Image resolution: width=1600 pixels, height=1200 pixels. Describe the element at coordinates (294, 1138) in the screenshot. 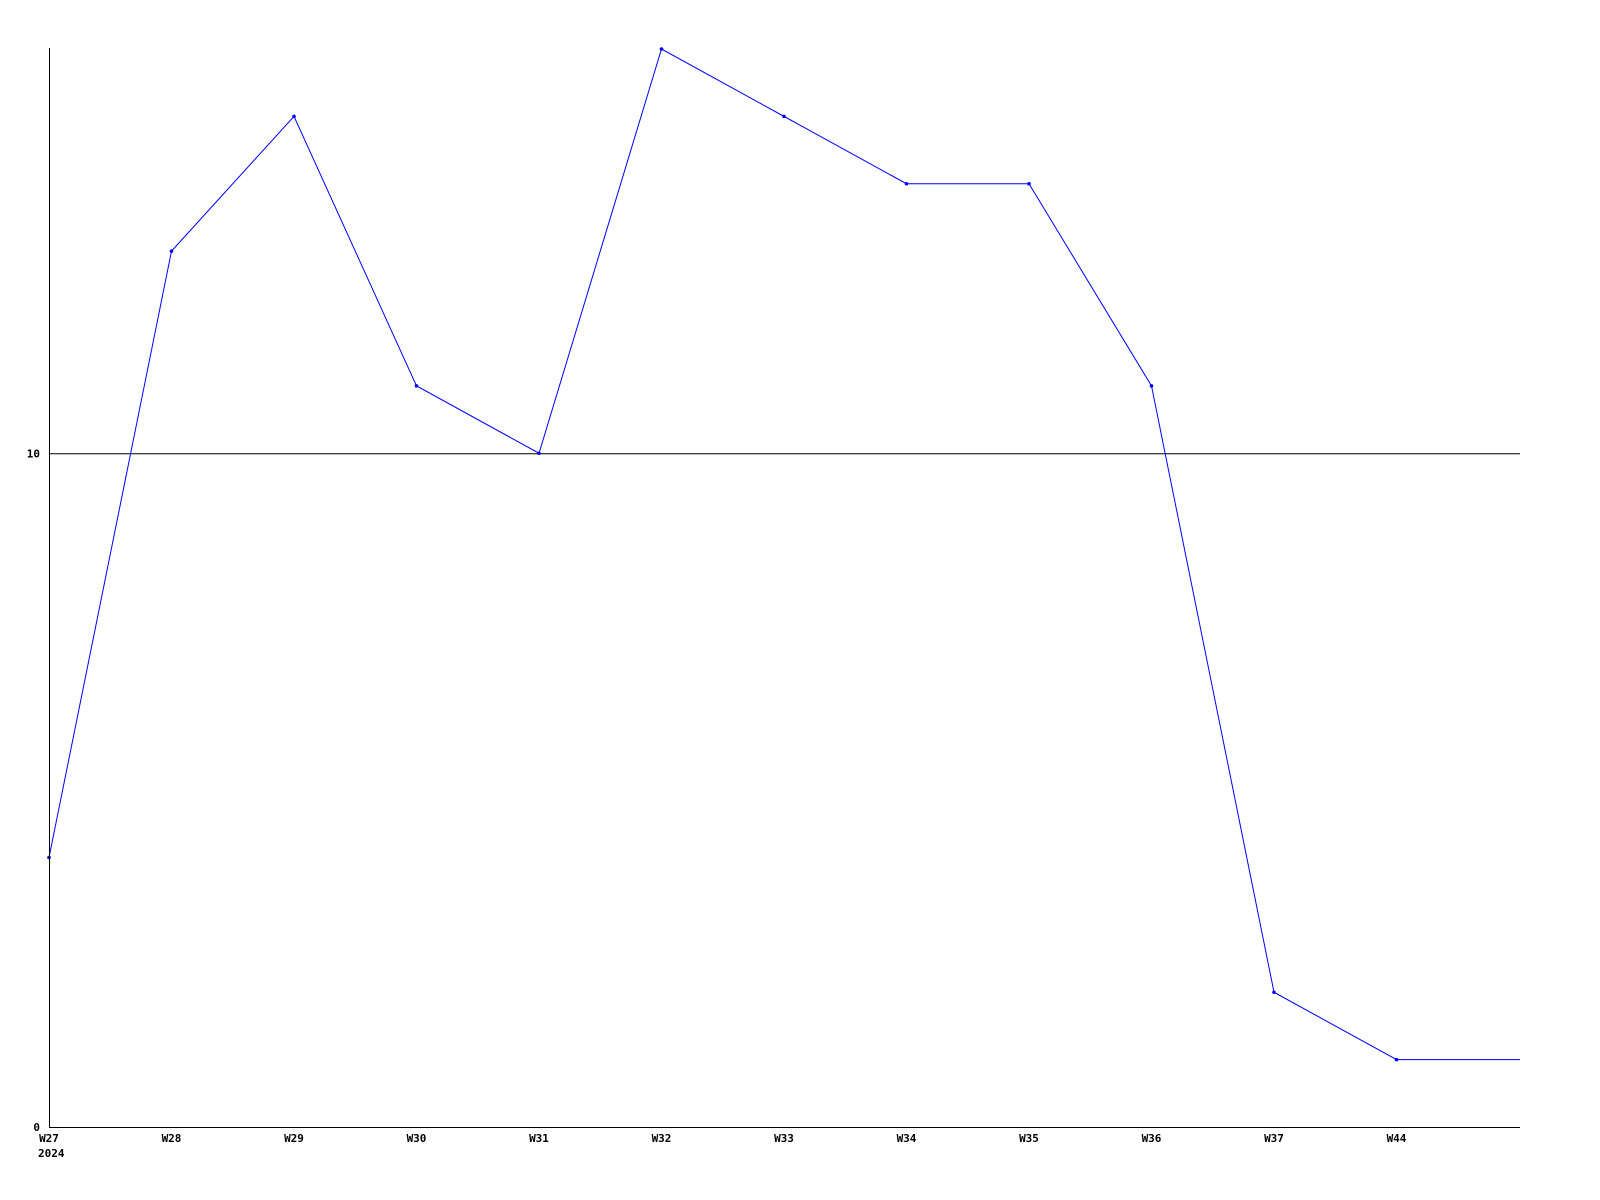

I see `x-tick-label: W29` at that location.